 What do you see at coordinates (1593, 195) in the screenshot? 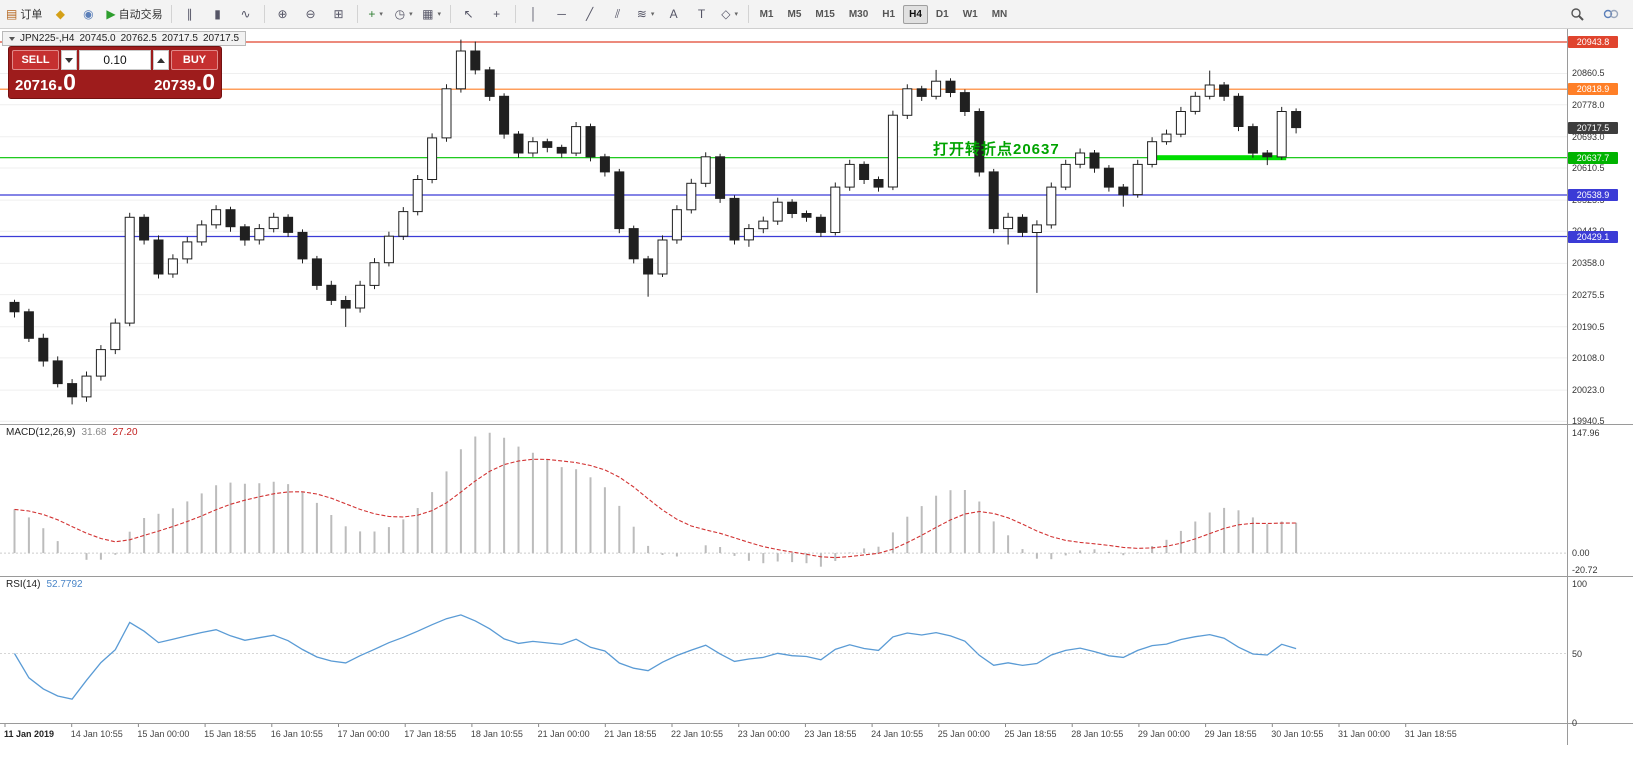
I see `price-badge-support-level: 20538.9` at bounding box center [1593, 195].